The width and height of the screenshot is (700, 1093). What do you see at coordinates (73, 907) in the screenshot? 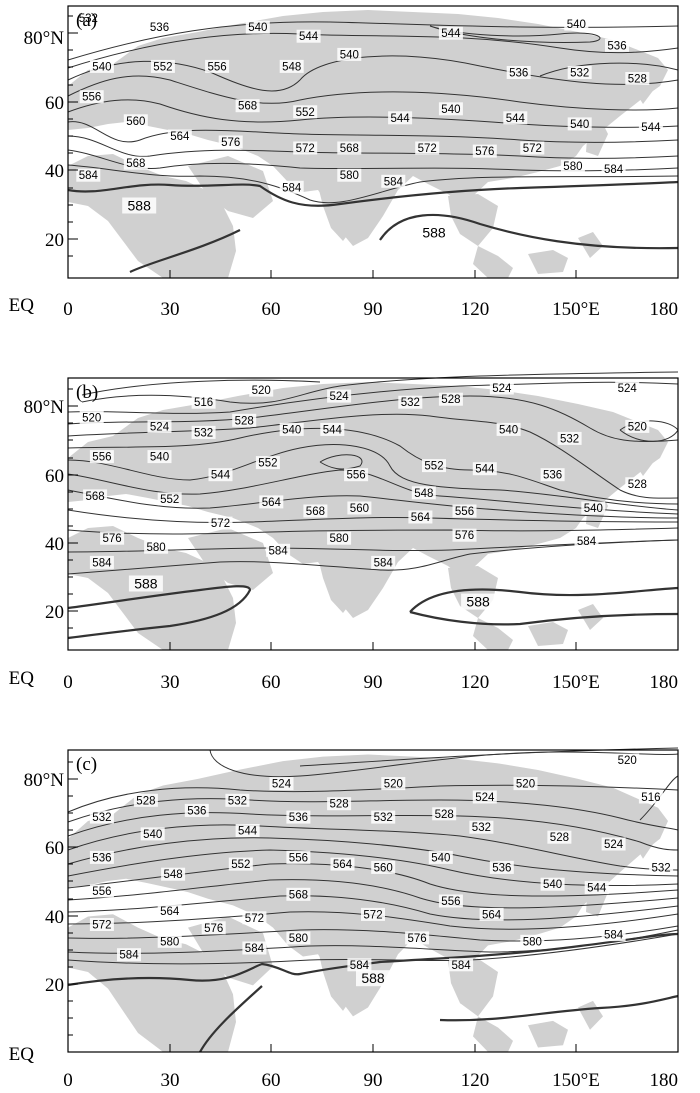
I see `y-axis-ticks` at bounding box center [73, 907].